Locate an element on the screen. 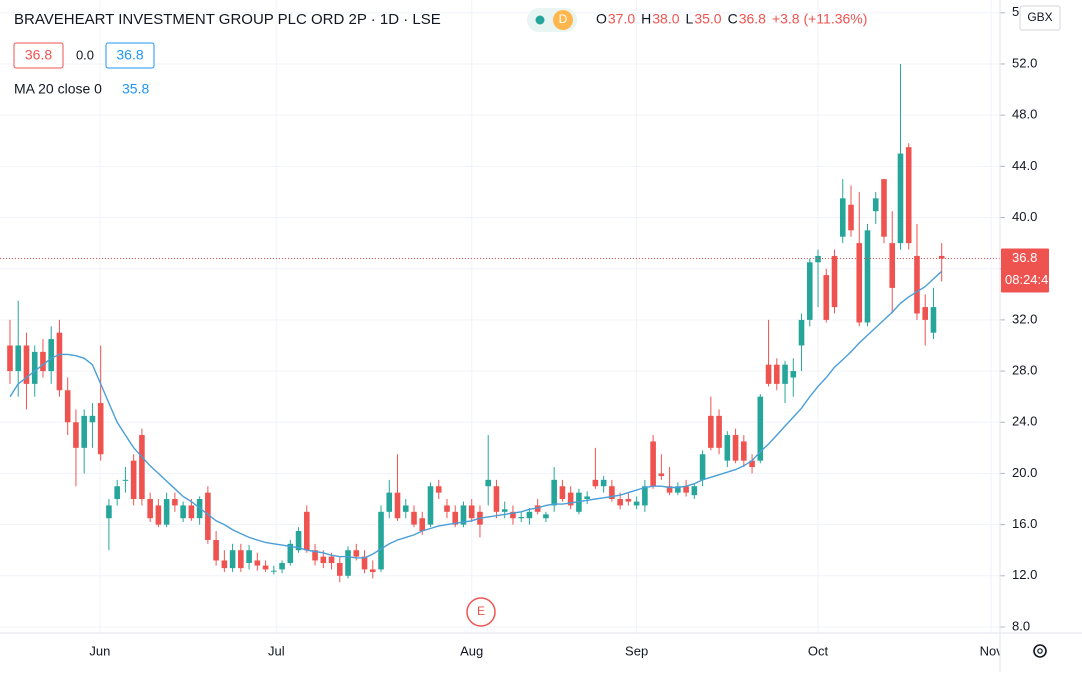  x-tick-label: Nov is located at coordinates (992, 650).